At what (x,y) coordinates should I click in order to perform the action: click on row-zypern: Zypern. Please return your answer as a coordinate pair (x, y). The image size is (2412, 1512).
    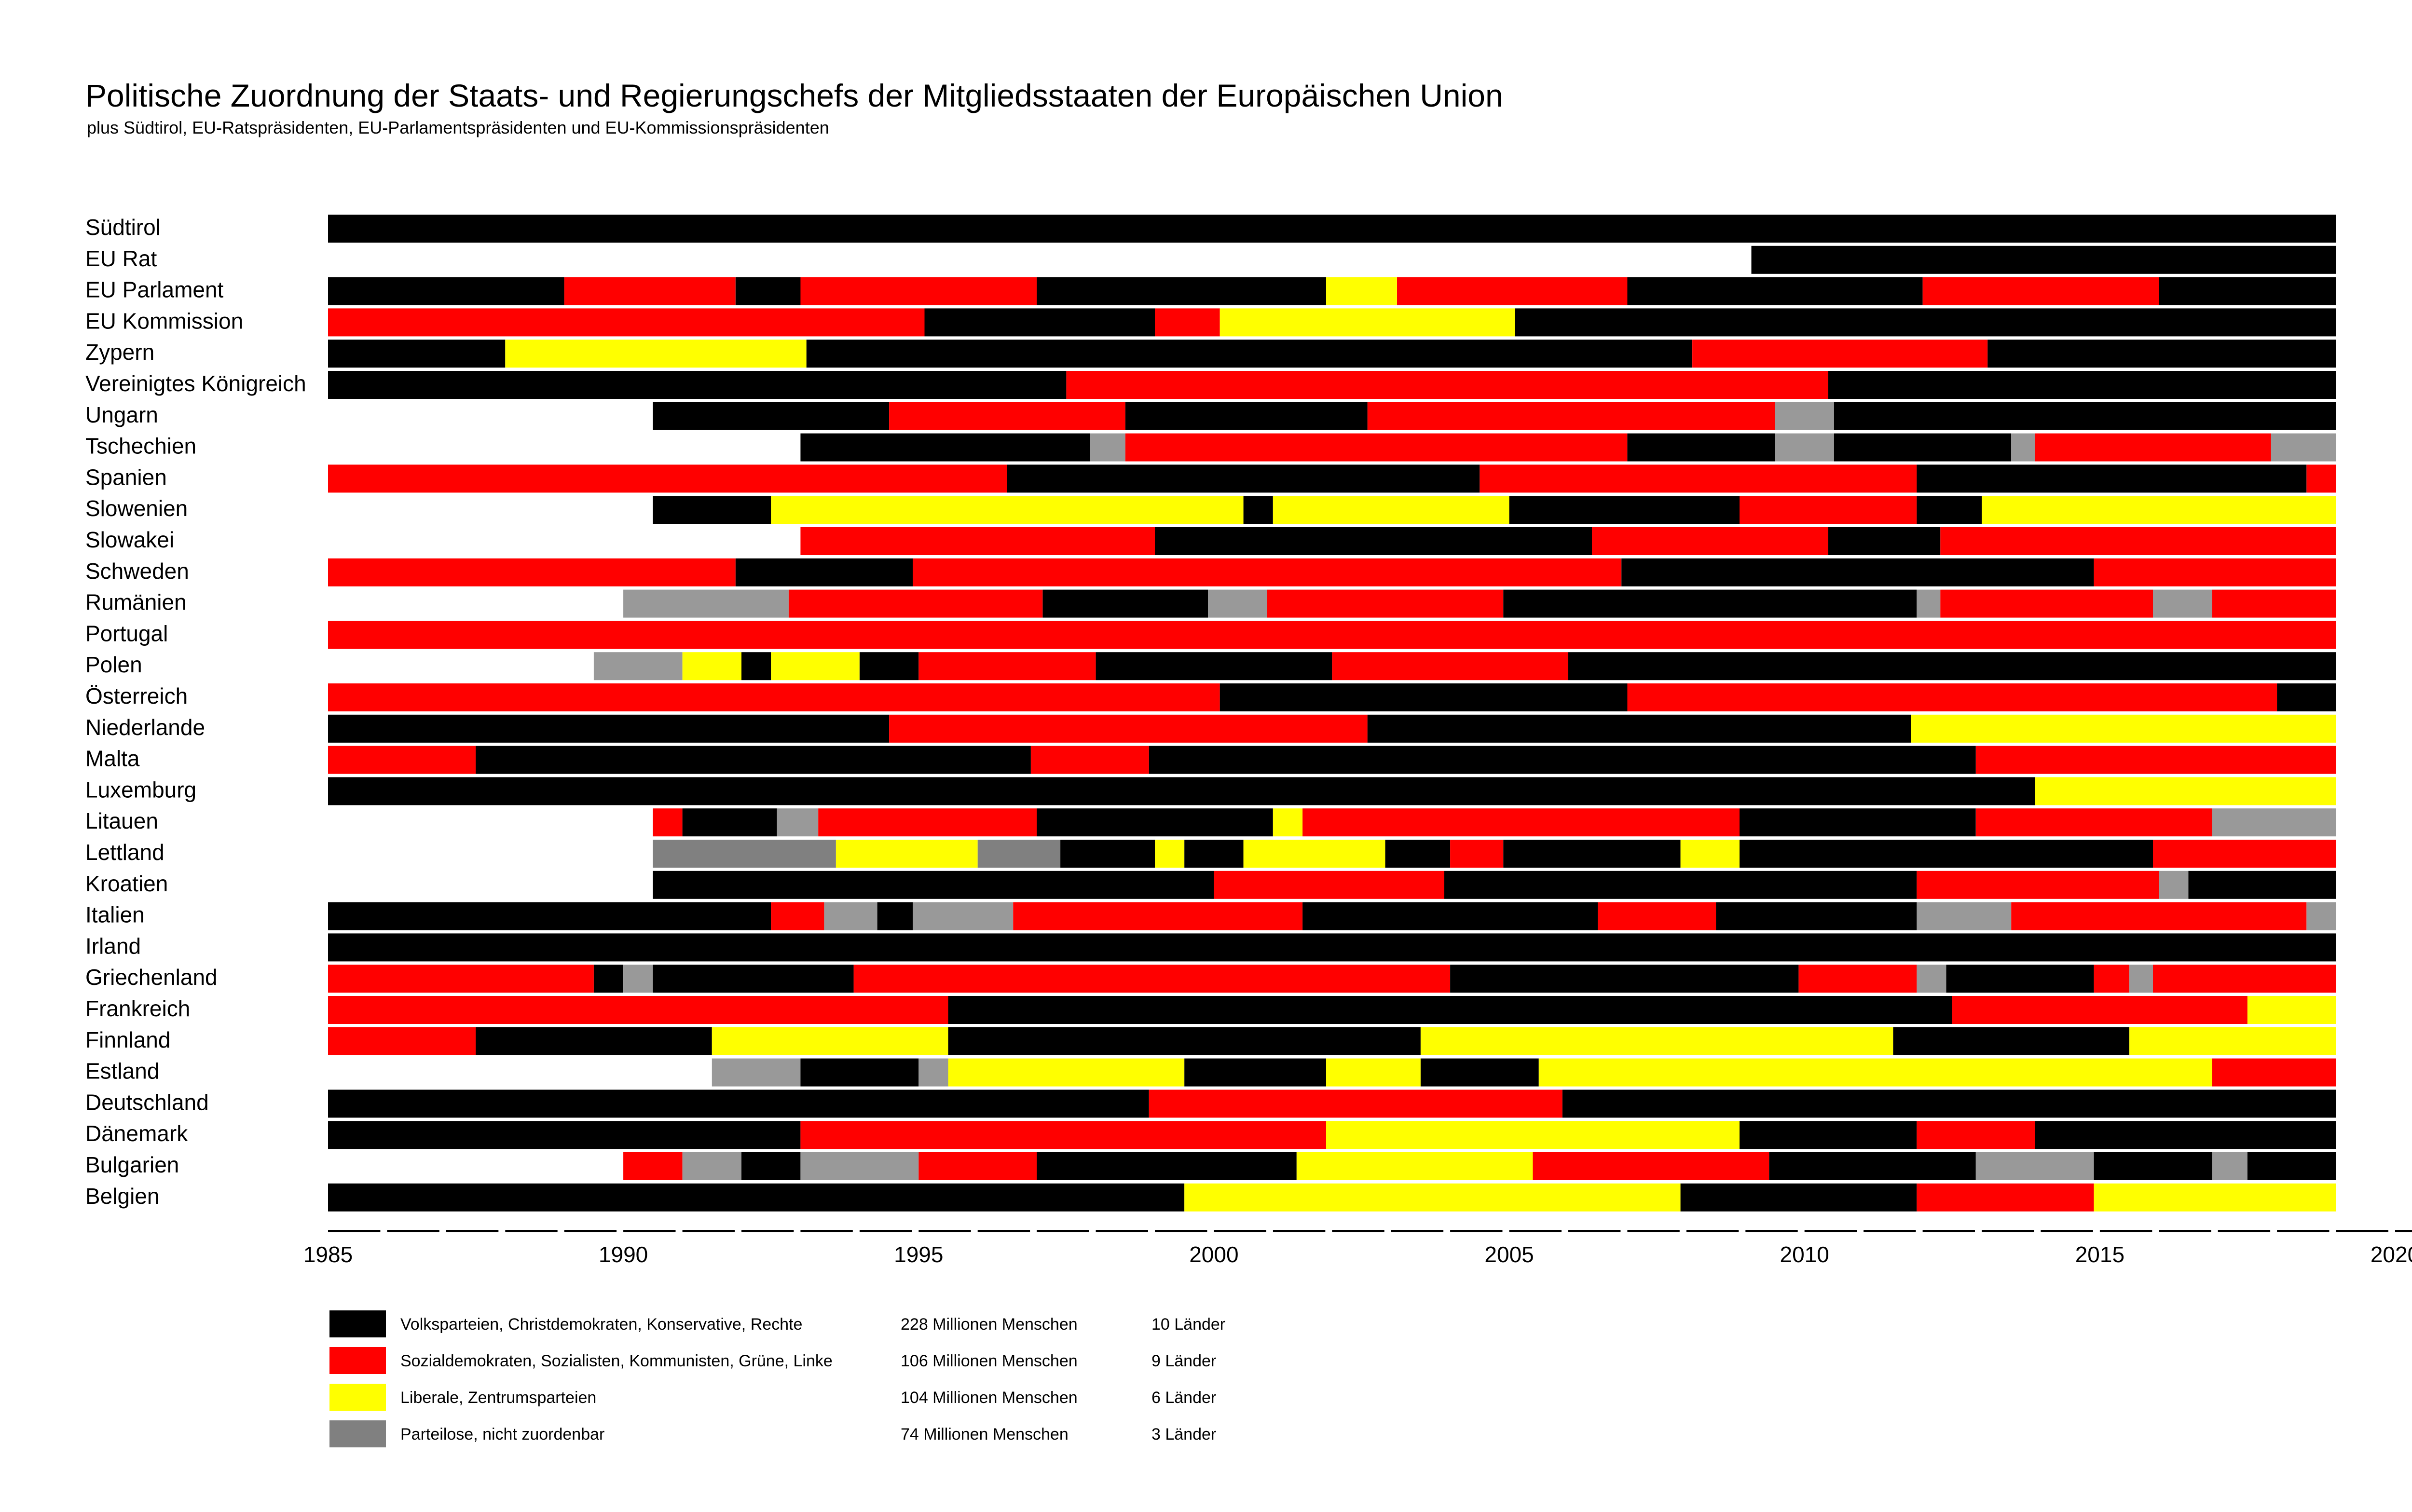
    Looking at the image, I should click on (1210, 354).